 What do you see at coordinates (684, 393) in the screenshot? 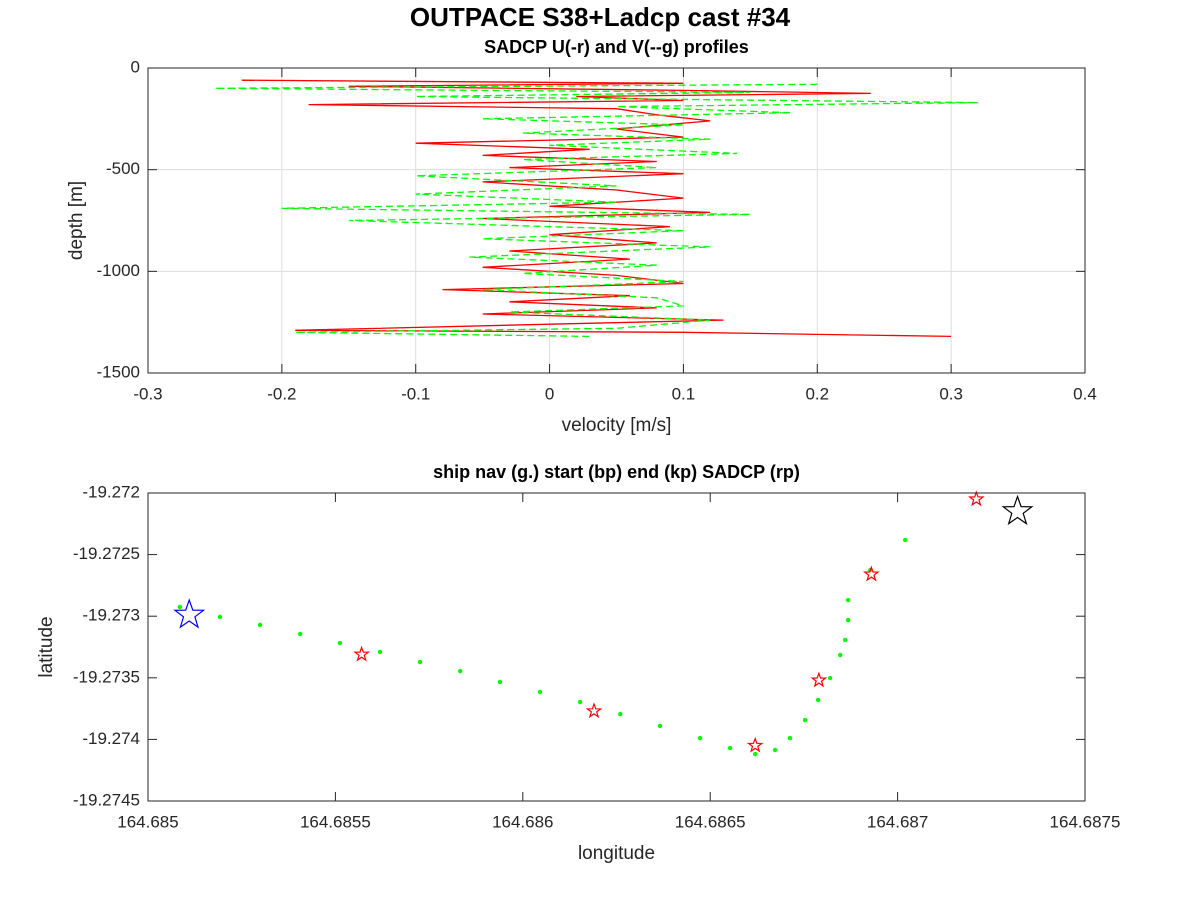
I see `x-tick-label: 0.1` at bounding box center [684, 393].